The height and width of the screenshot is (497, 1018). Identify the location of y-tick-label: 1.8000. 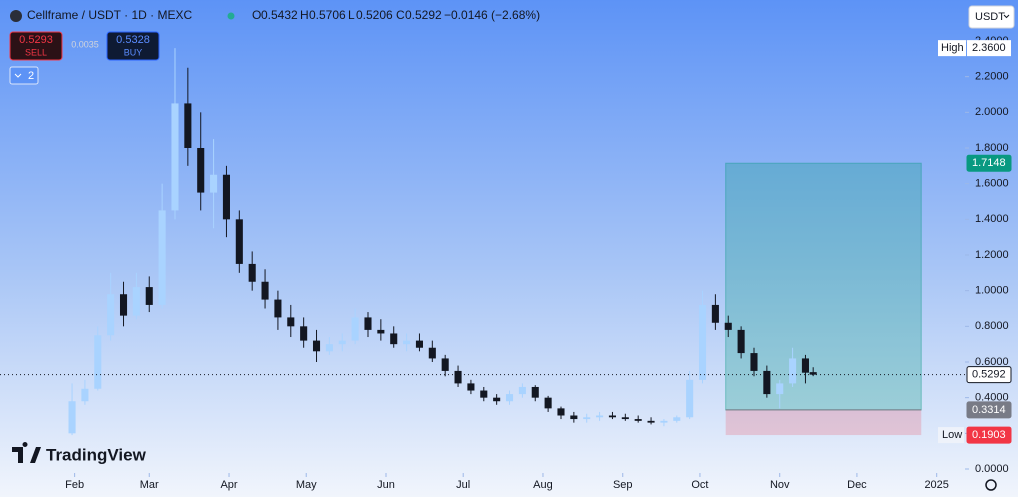
(992, 148).